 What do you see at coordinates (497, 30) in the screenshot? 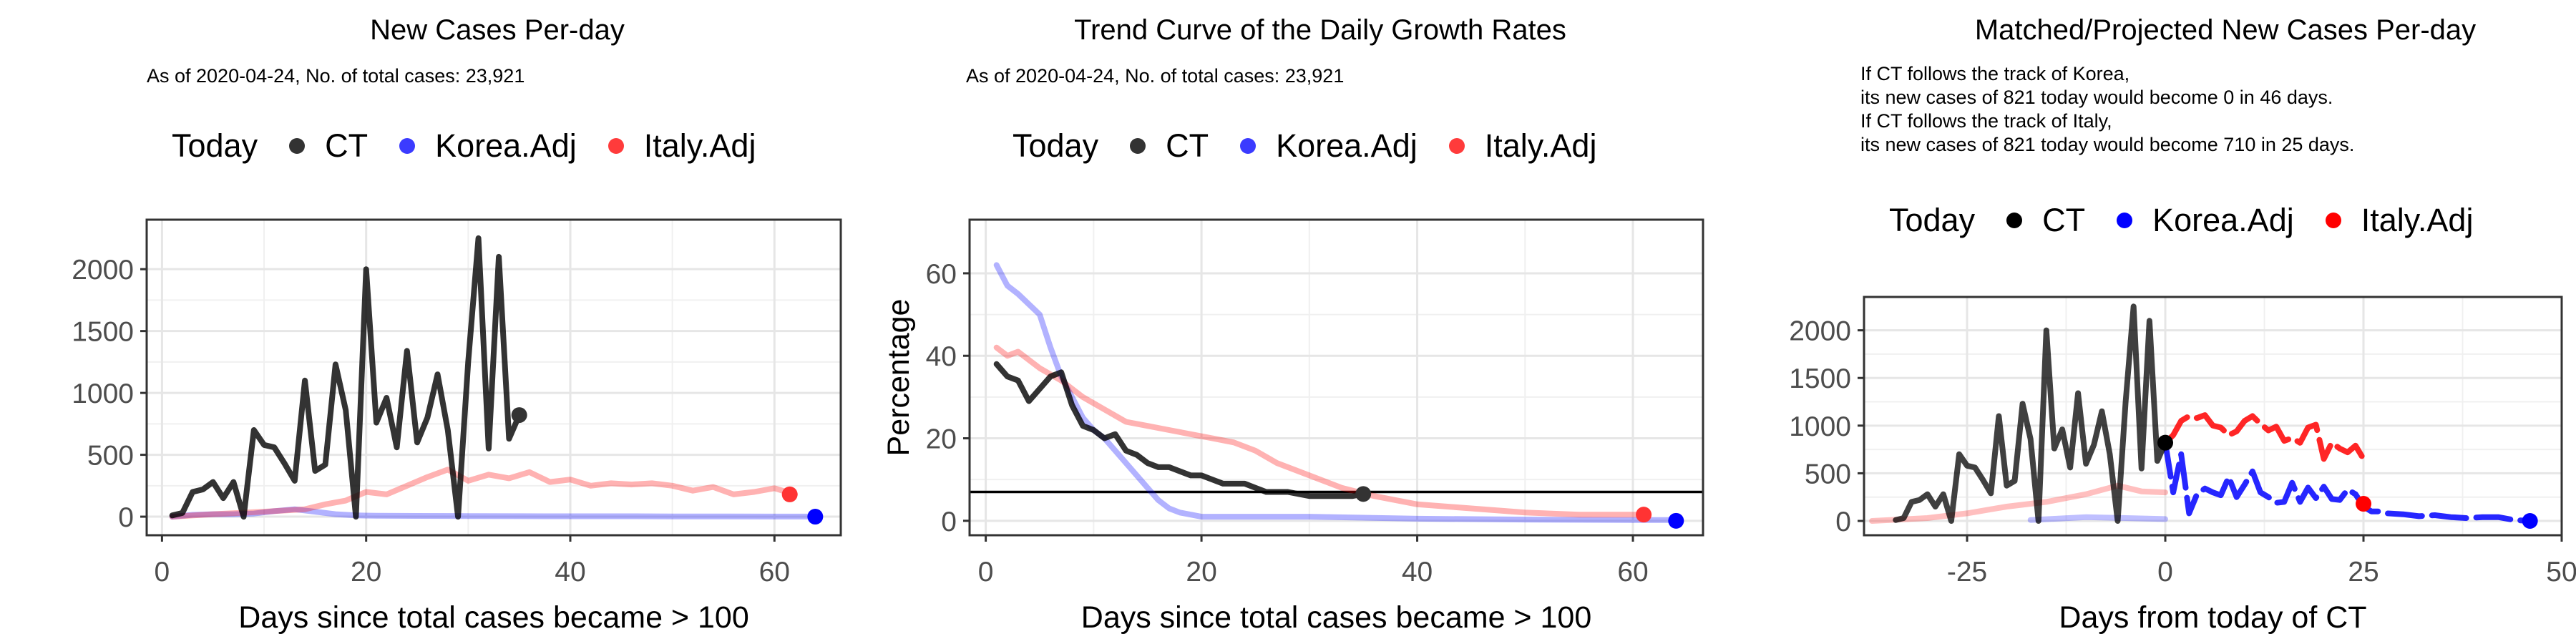
I see `chart-title: New Cases Per-day` at bounding box center [497, 30].